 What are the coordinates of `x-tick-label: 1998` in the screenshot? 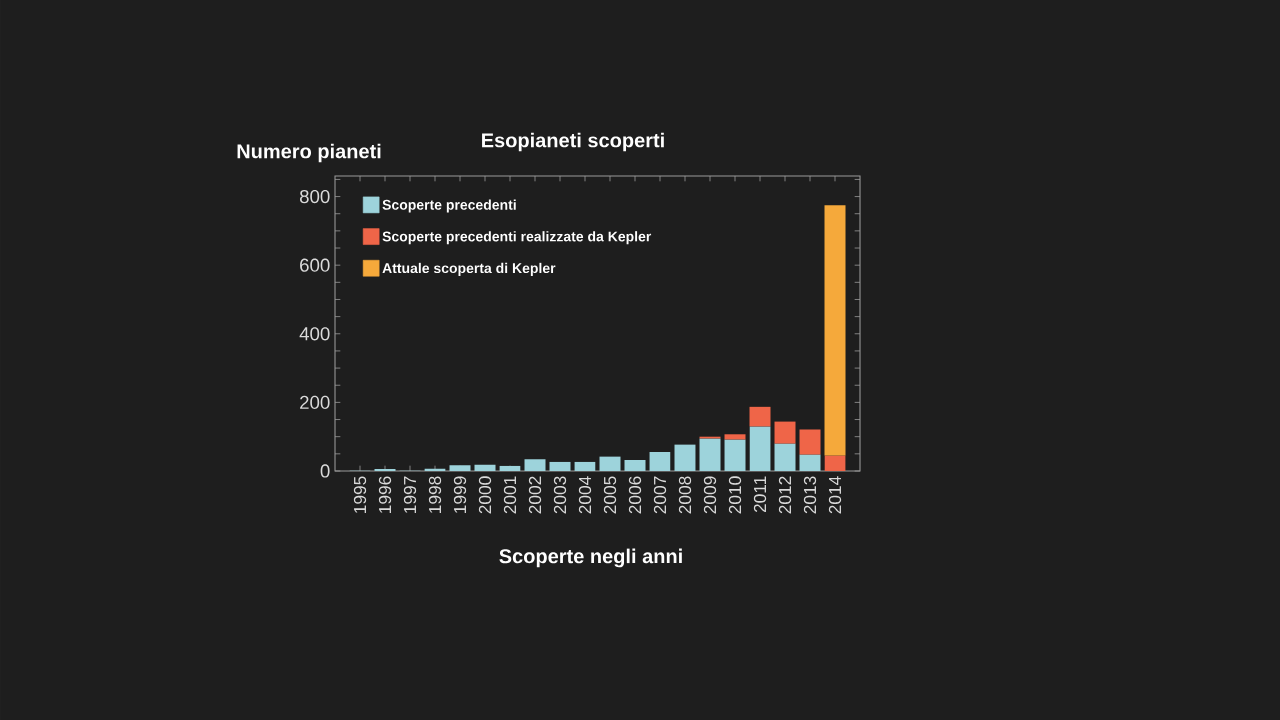 It's located at (435, 494).